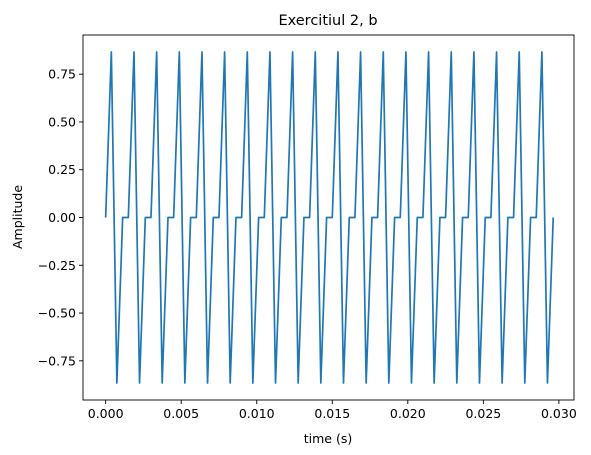 This screenshot has height=455, width=591. Describe the element at coordinates (559, 413) in the screenshot. I see `x-tick-label: 0.030` at that location.